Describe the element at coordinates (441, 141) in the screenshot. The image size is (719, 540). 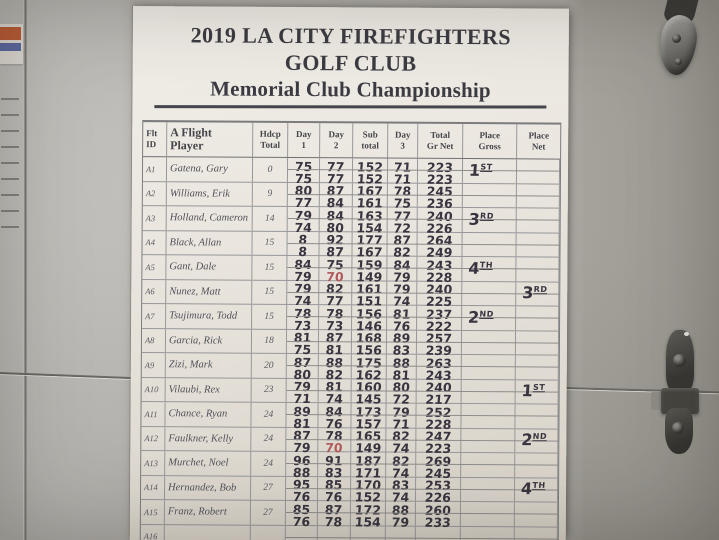
I see `column-header: Total Gr Net` at that location.